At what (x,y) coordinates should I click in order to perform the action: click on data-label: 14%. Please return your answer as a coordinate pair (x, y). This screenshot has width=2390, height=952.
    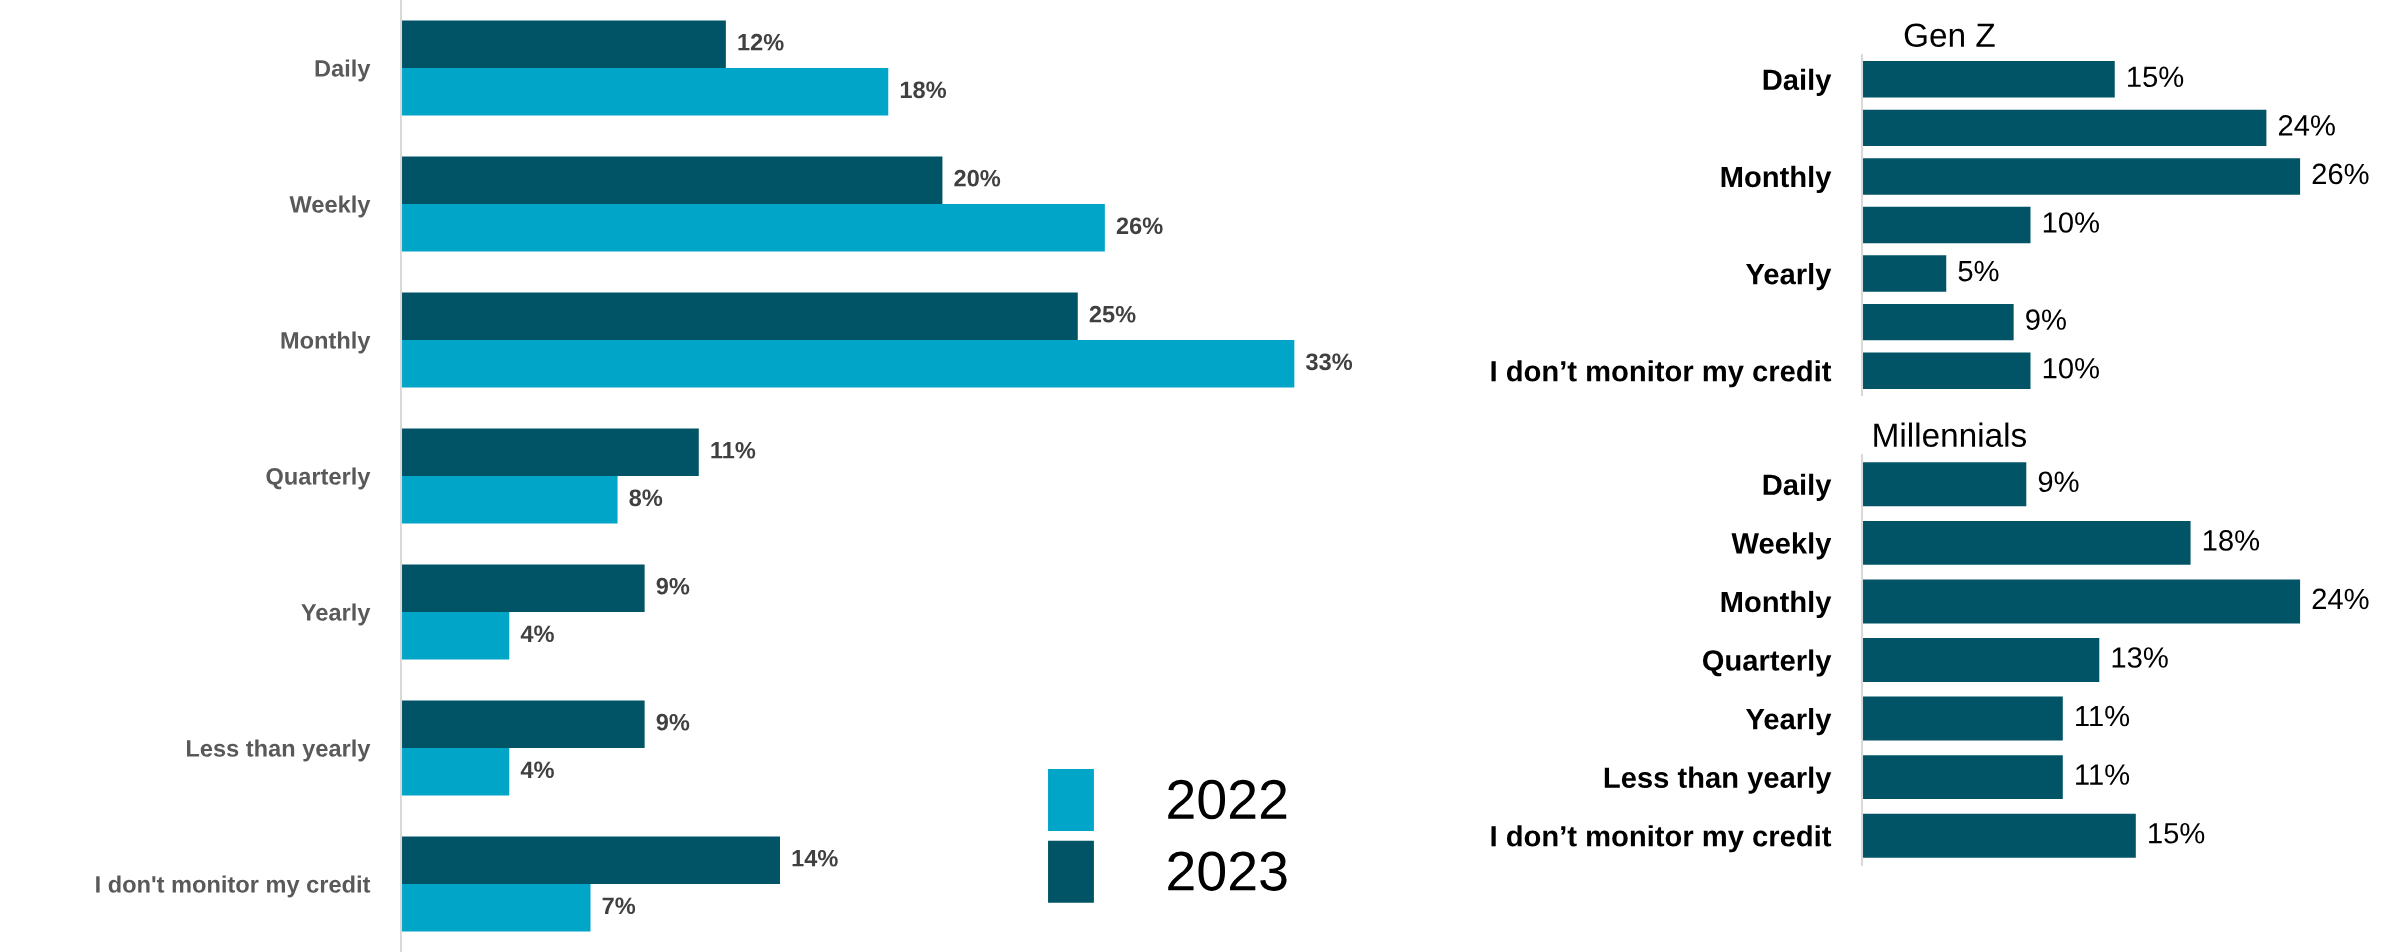
    Looking at the image, I should click on (815, 858).